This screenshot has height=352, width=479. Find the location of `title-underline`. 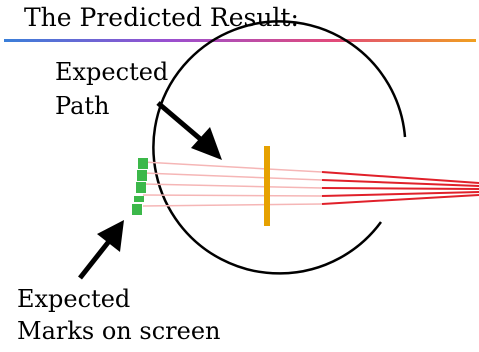

title-underline is located at coordinates (240, 40).